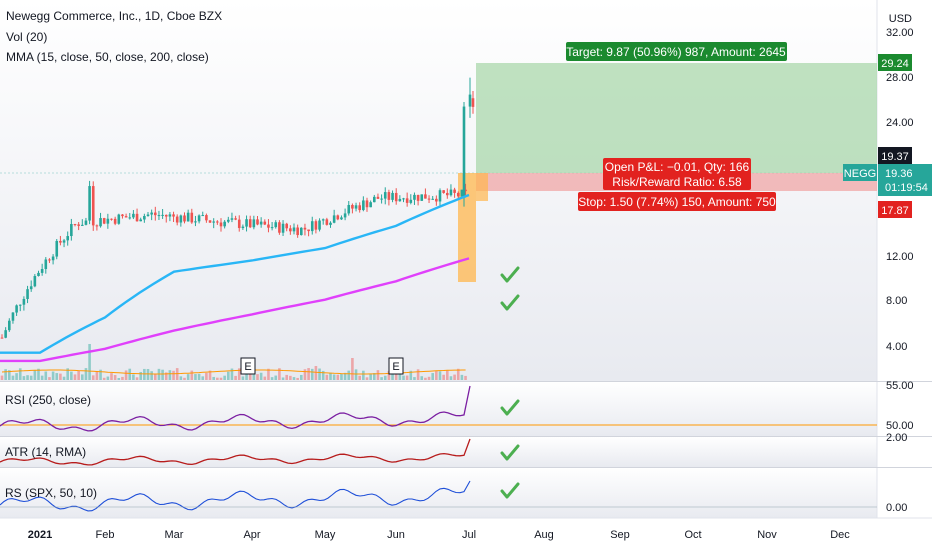 Image resolution: width=932 pixels, height=555 pixels. I want to click on stop-label-bg, so click(677, 201).